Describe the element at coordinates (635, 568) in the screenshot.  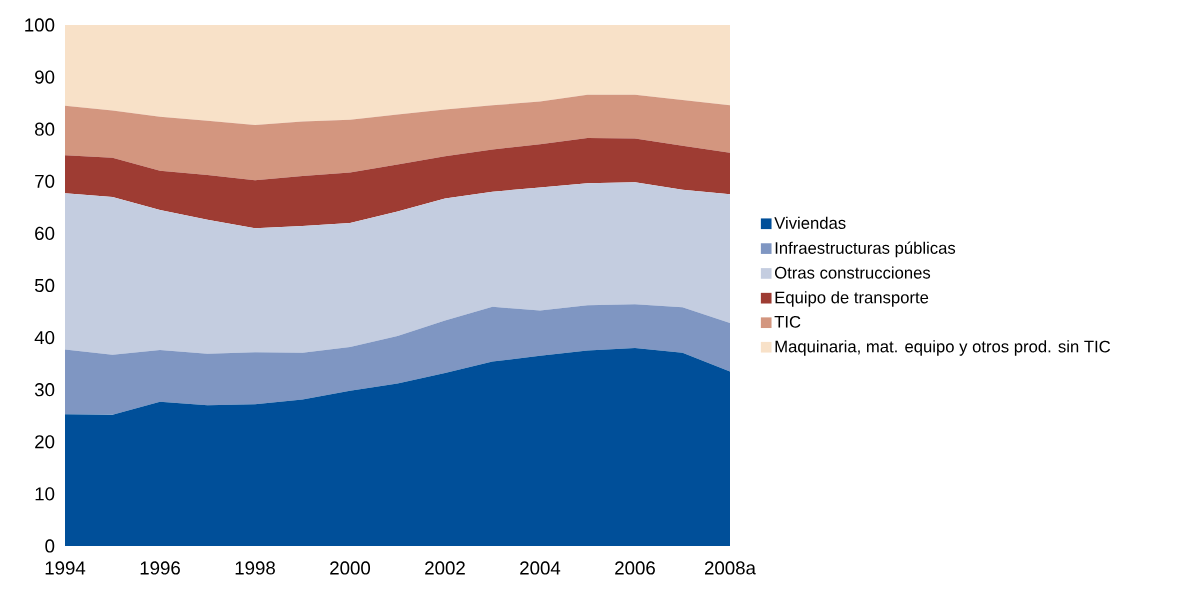
I see `x-tick-label: 2006` at that location.